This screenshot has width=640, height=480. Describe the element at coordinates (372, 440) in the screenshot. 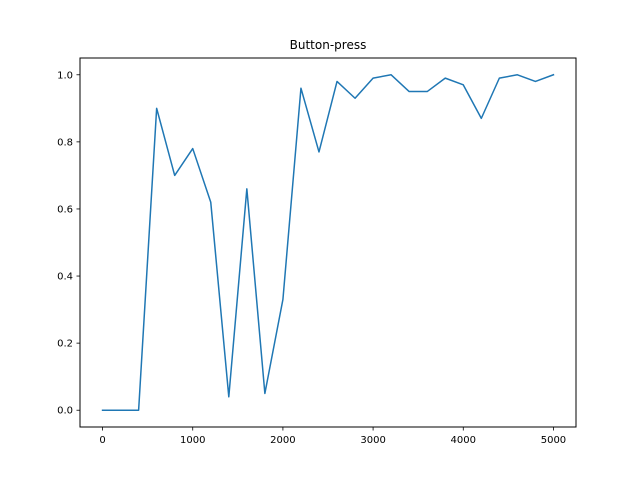

I see `x-tick-label: 3000` at that location.